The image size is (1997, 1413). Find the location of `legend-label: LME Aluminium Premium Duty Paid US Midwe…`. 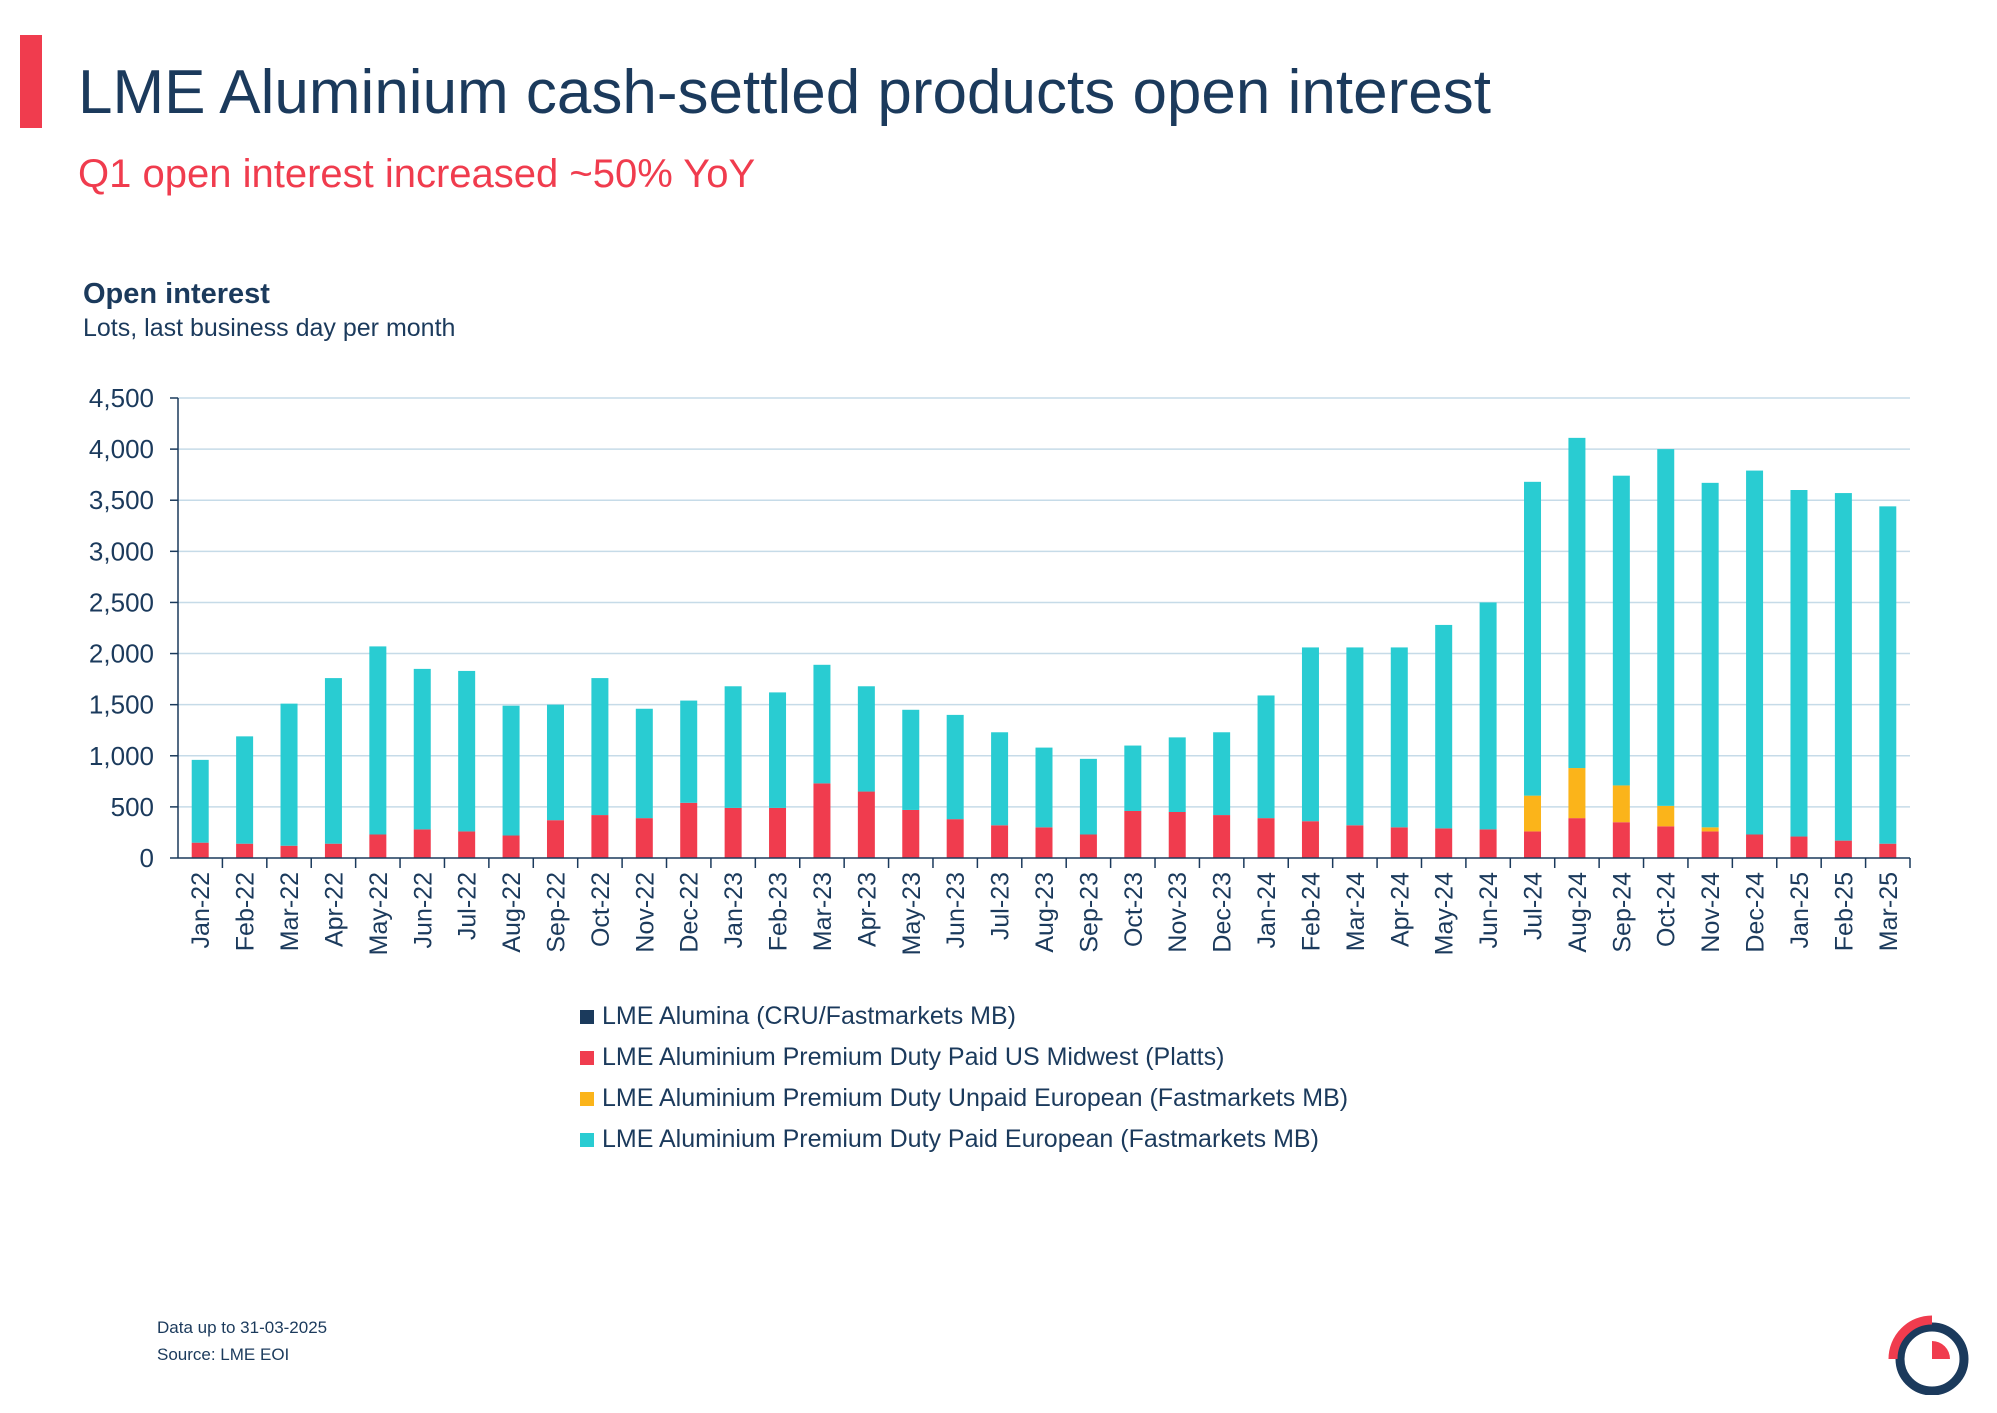

legend-label: LME Aluminium Premium Duty Paid US Midwe… is located at coordinates (913, 1057).